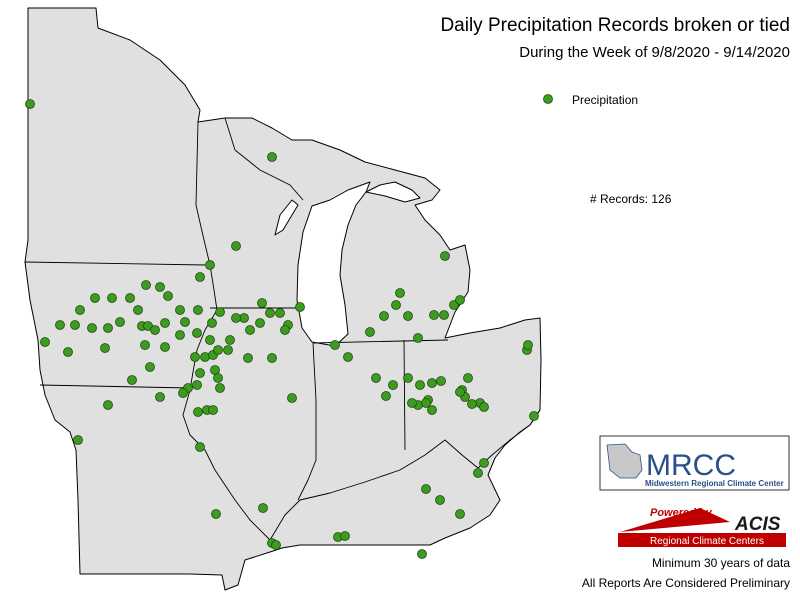 The width and height of the screenshot is (800, 600). Describe the element at coordinates (393, 192) in the screenshot. I see `straits` at that location.